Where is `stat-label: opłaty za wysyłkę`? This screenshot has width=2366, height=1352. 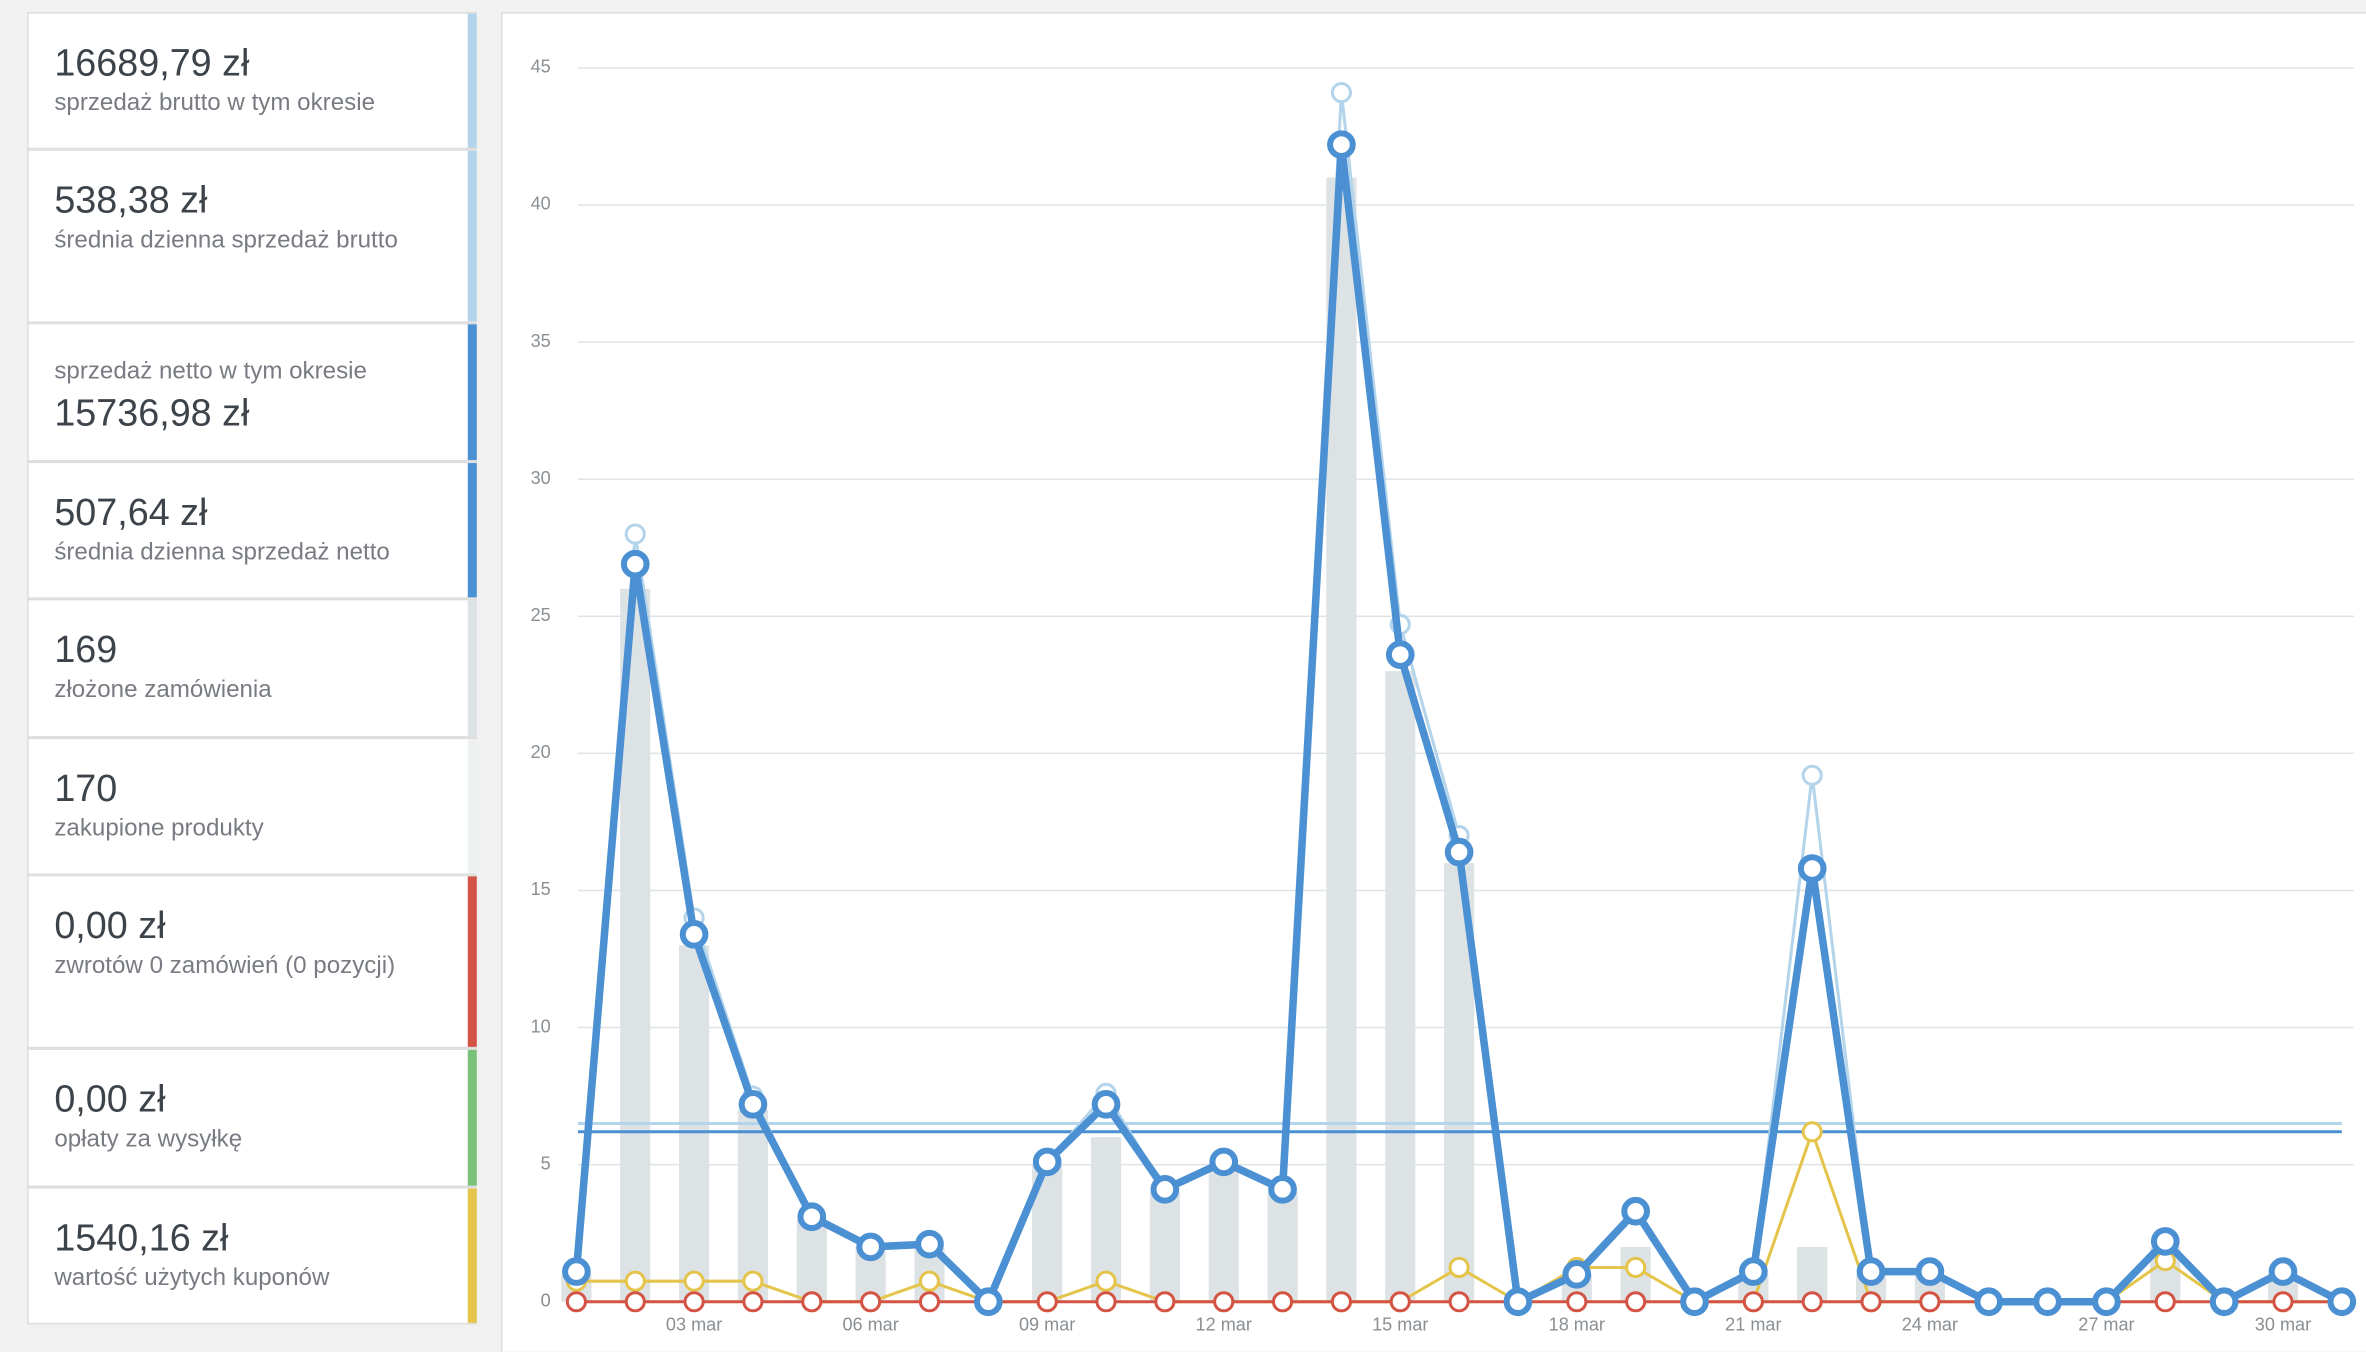
stat-label: opłaty za wysyłkę is located at coordinates (148, 1139).